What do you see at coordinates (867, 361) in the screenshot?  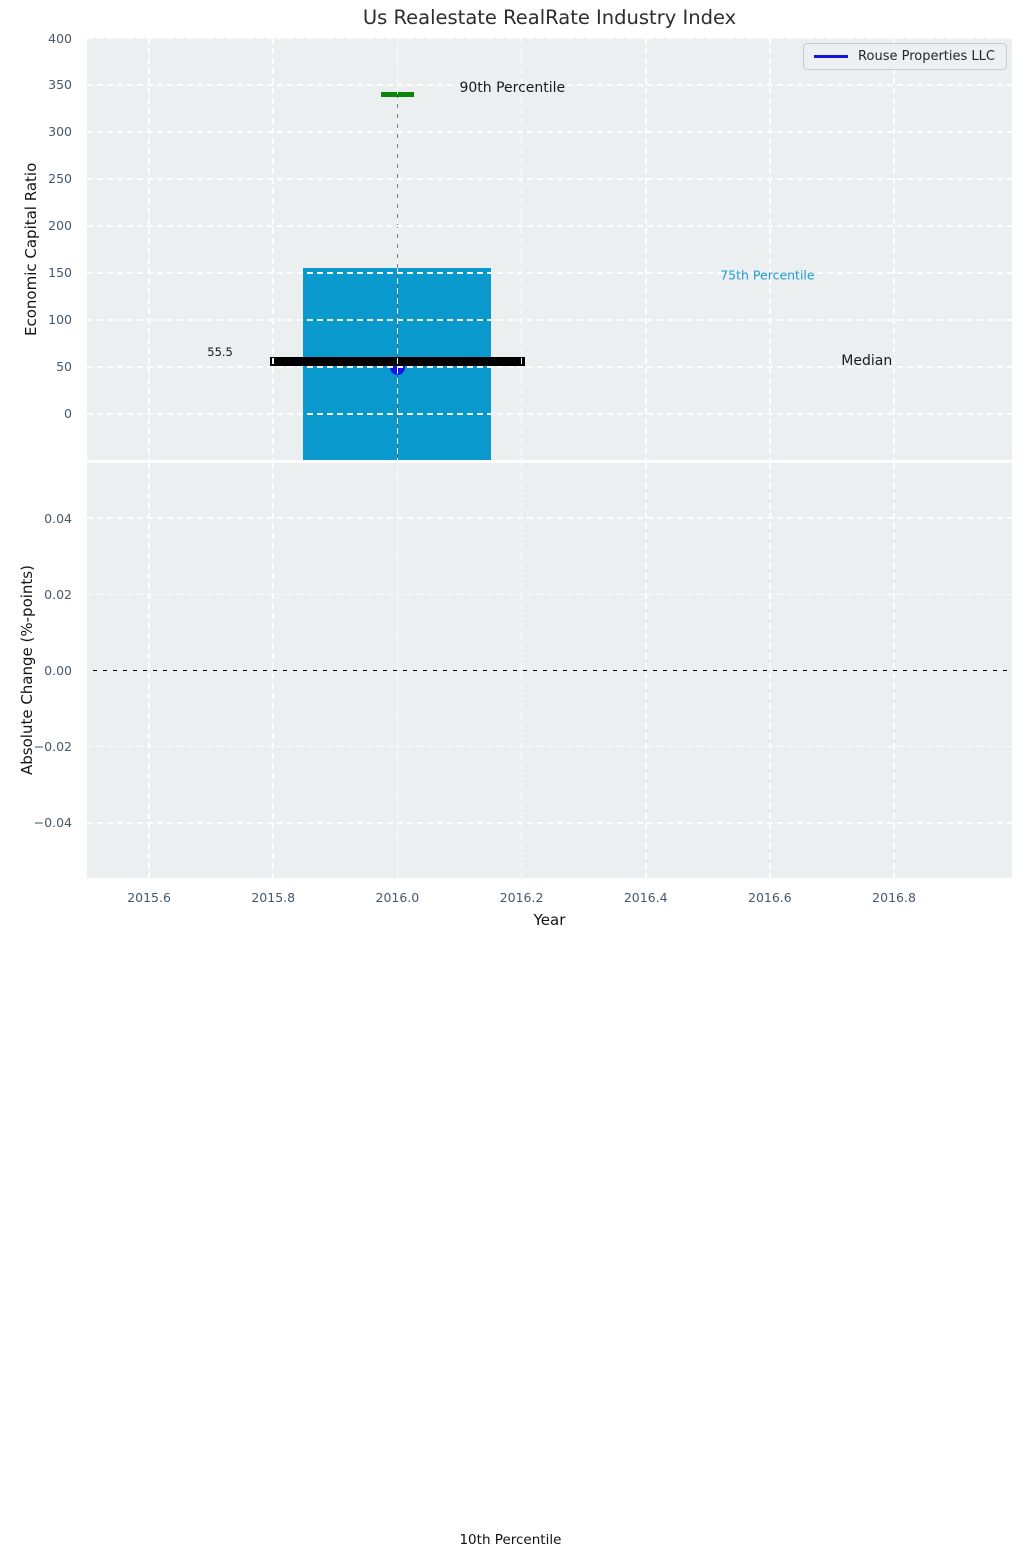 I see `annotation-median: Median` at bounding box center [867, 361].